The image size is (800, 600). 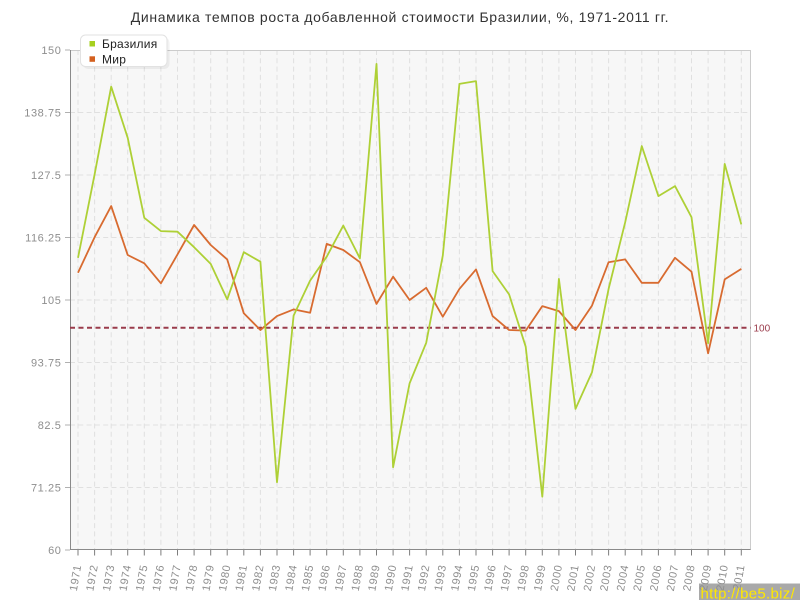 I want to click on svg-text: 2008, so click(x=689, y=578).